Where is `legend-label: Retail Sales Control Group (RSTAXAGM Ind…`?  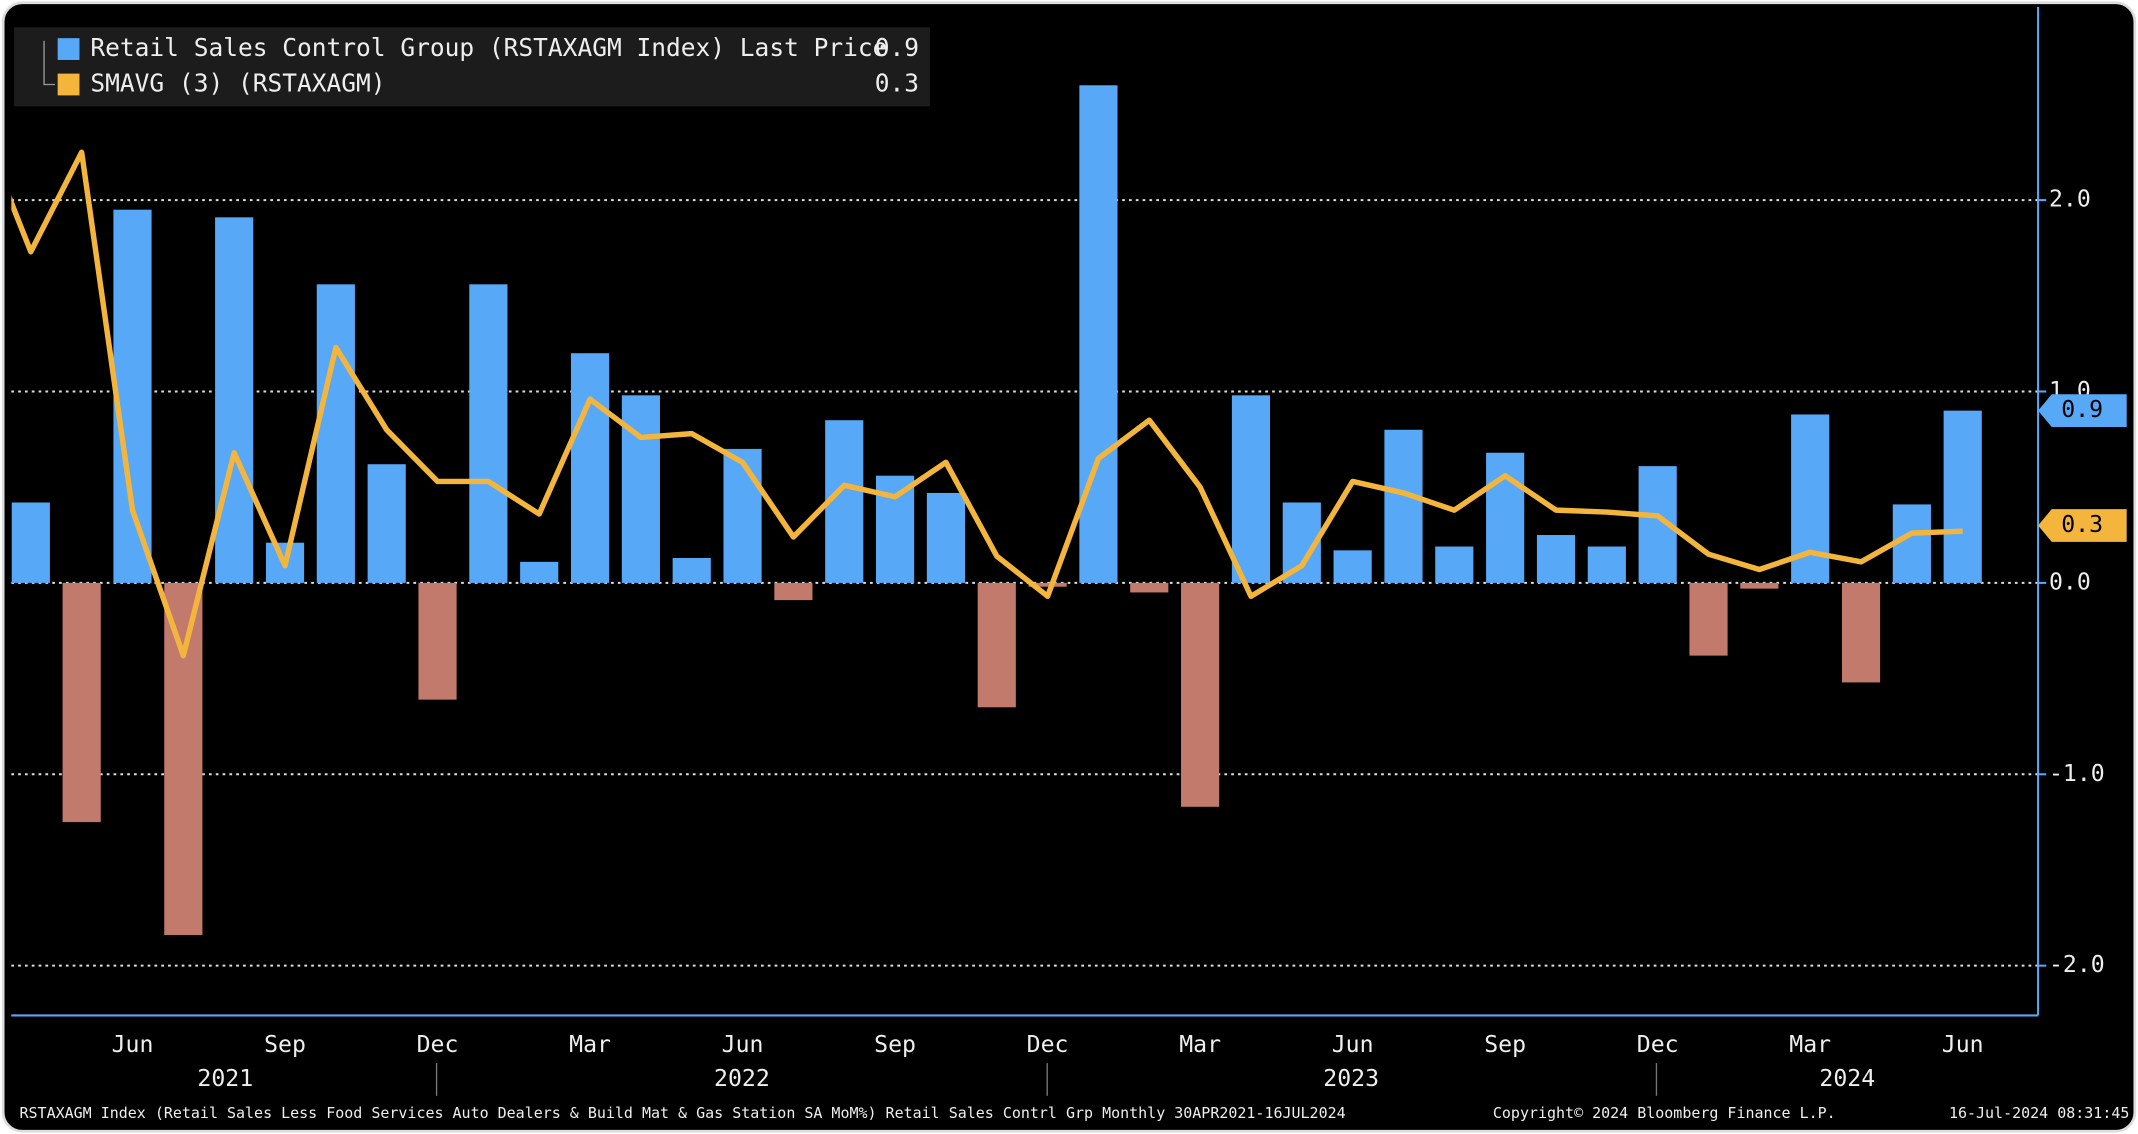 legend-label: Retail Sales Control Group (RSTAXAGM Ind… is located at coordinates (488, 47).